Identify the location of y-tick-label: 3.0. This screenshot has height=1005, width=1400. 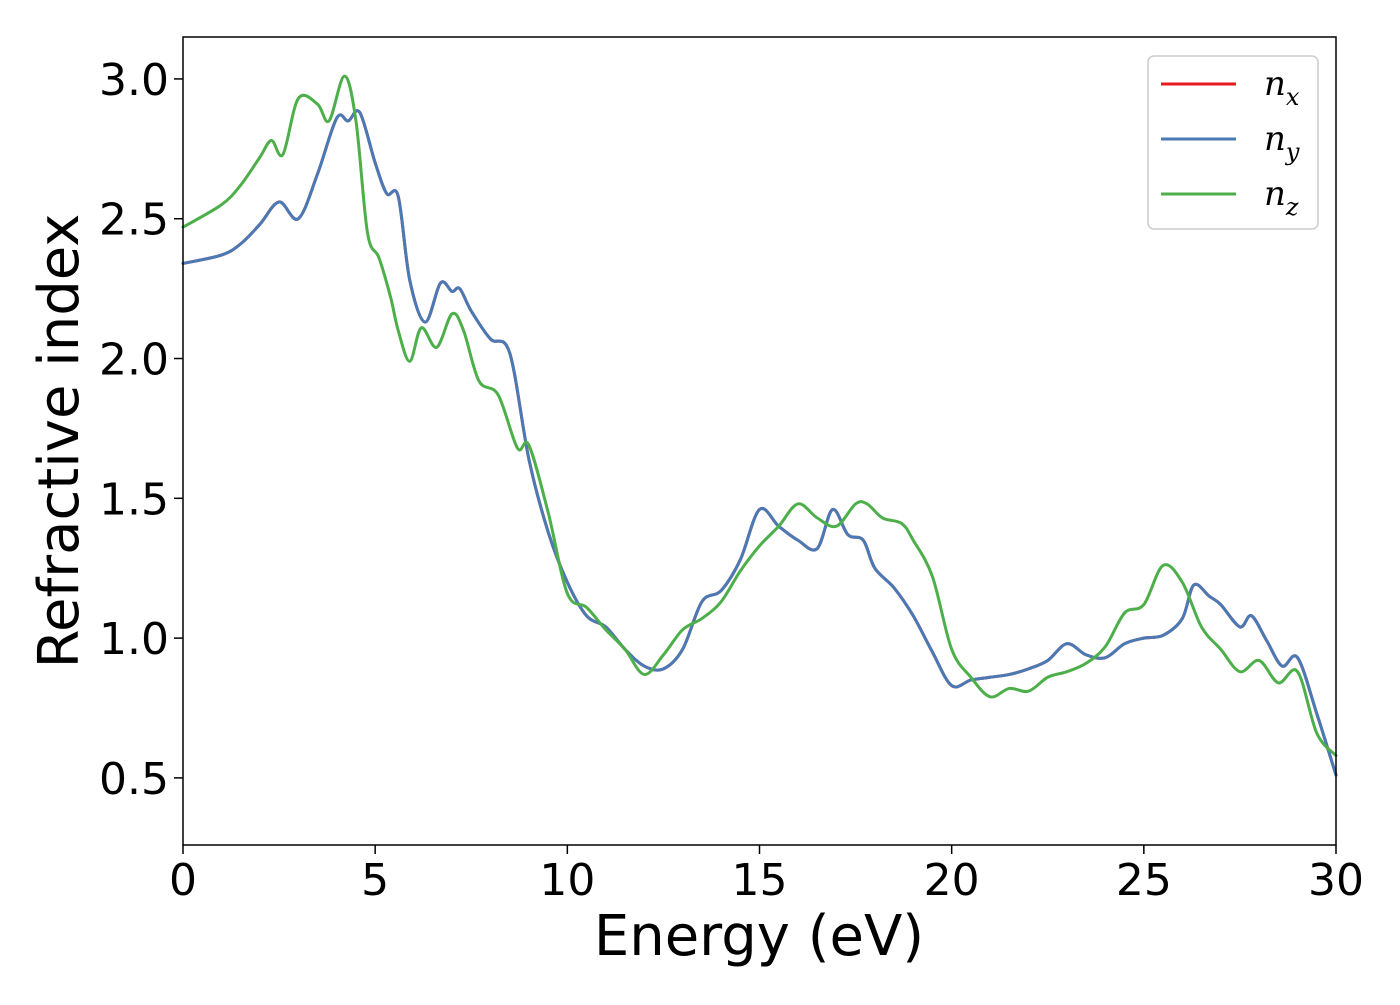
(134, 80).